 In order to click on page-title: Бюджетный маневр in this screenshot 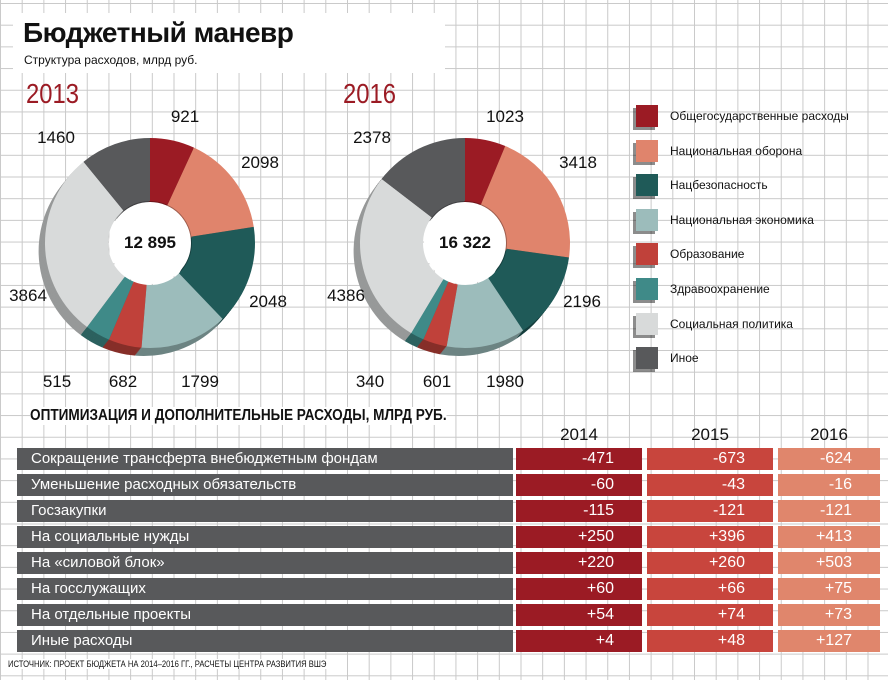, I will do `click(158, 32)`.